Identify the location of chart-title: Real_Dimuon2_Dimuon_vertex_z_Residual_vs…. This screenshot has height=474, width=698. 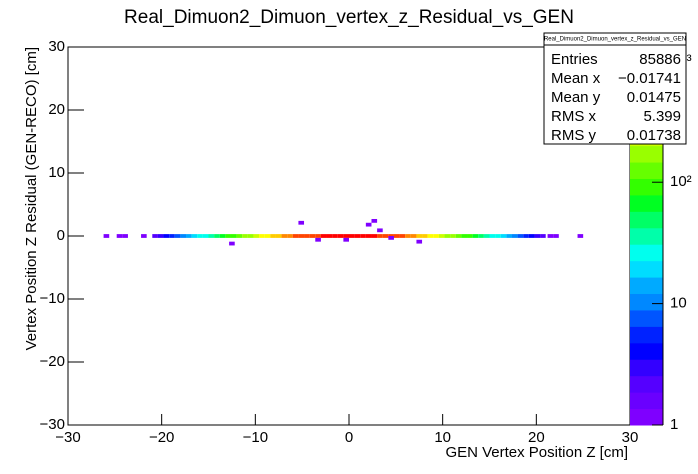
(349, 17).